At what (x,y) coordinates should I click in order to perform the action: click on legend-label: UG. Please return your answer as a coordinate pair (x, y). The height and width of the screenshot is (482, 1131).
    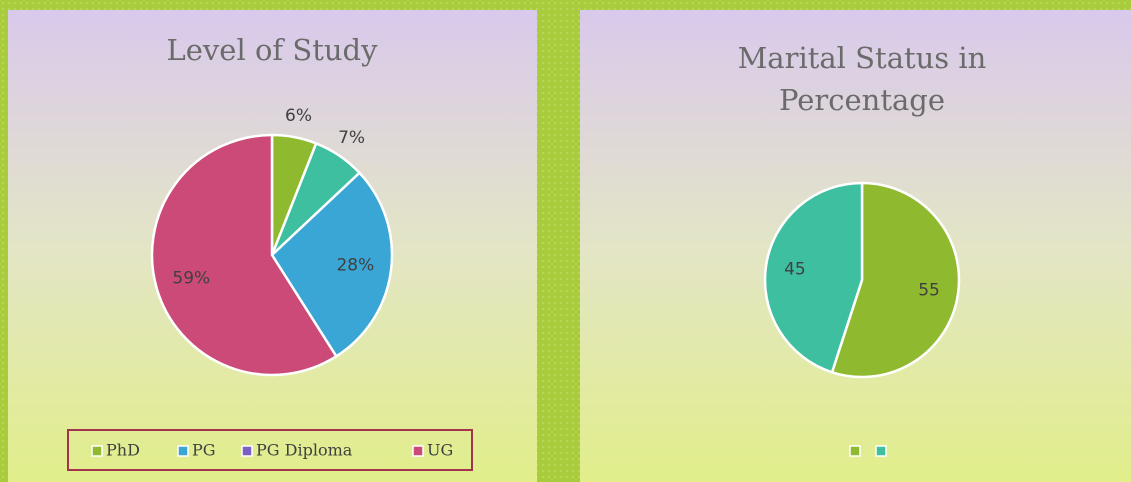
    Looking at the image, I should click on (440, 450).